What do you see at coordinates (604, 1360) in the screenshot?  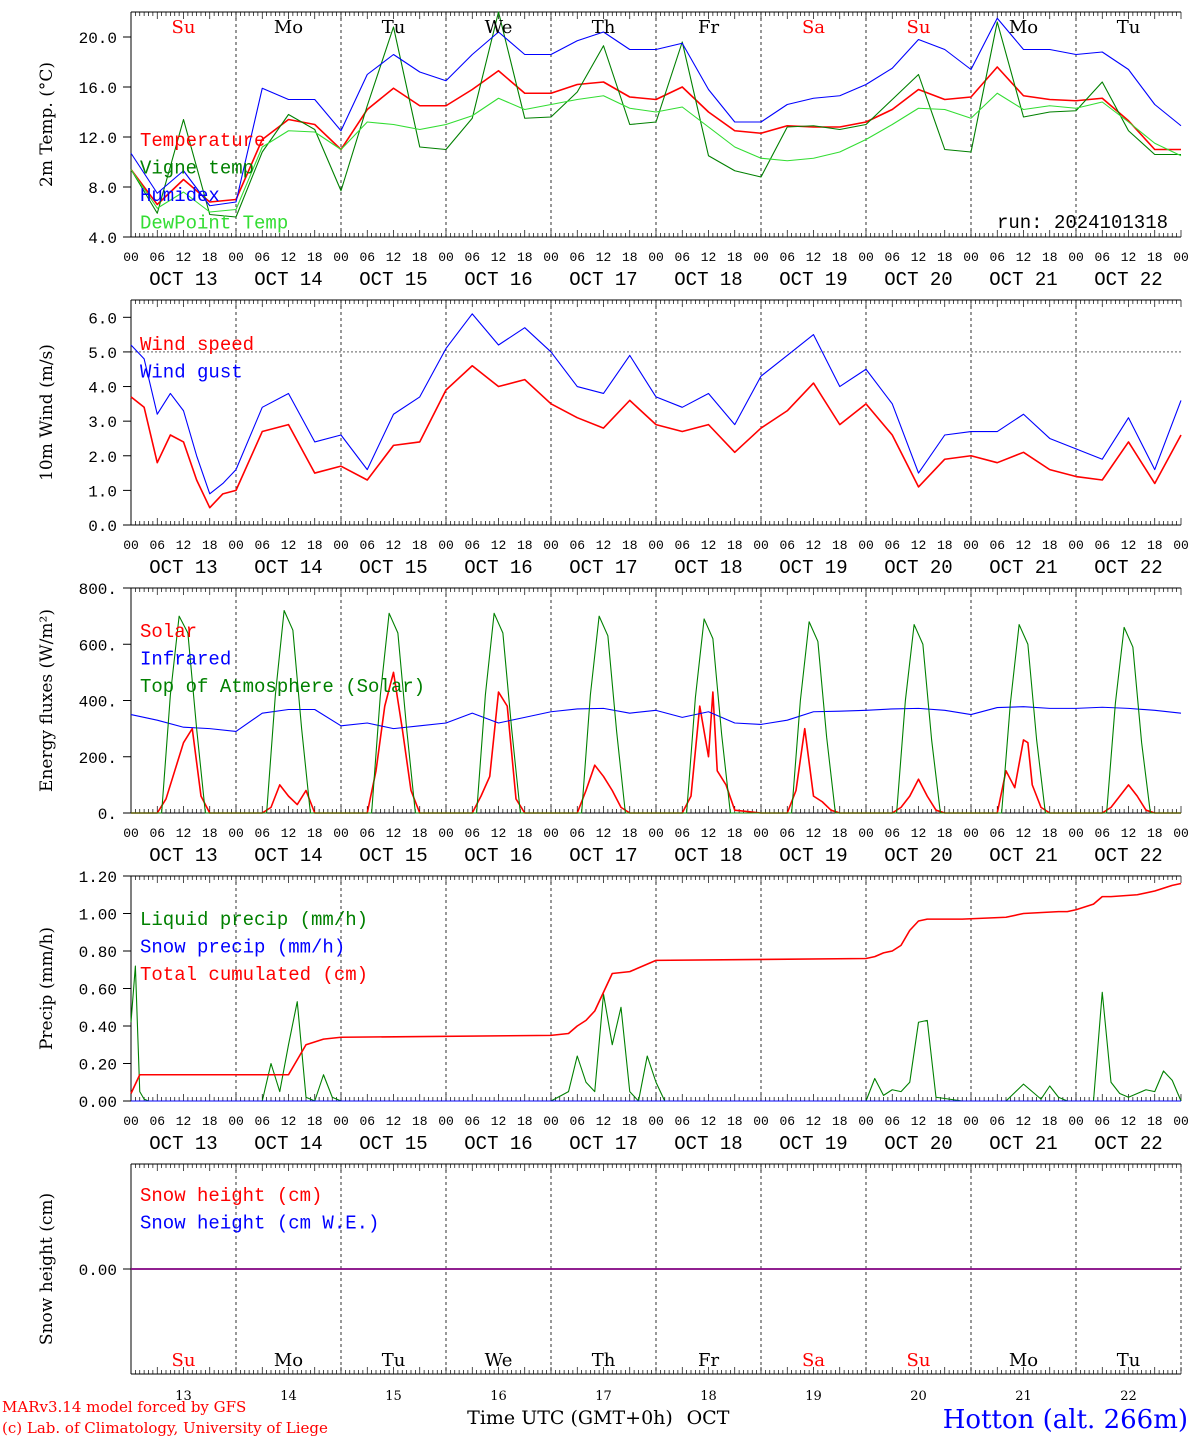 I see `weekday-label-bottom: Th` at bounding box center [604, 1360].